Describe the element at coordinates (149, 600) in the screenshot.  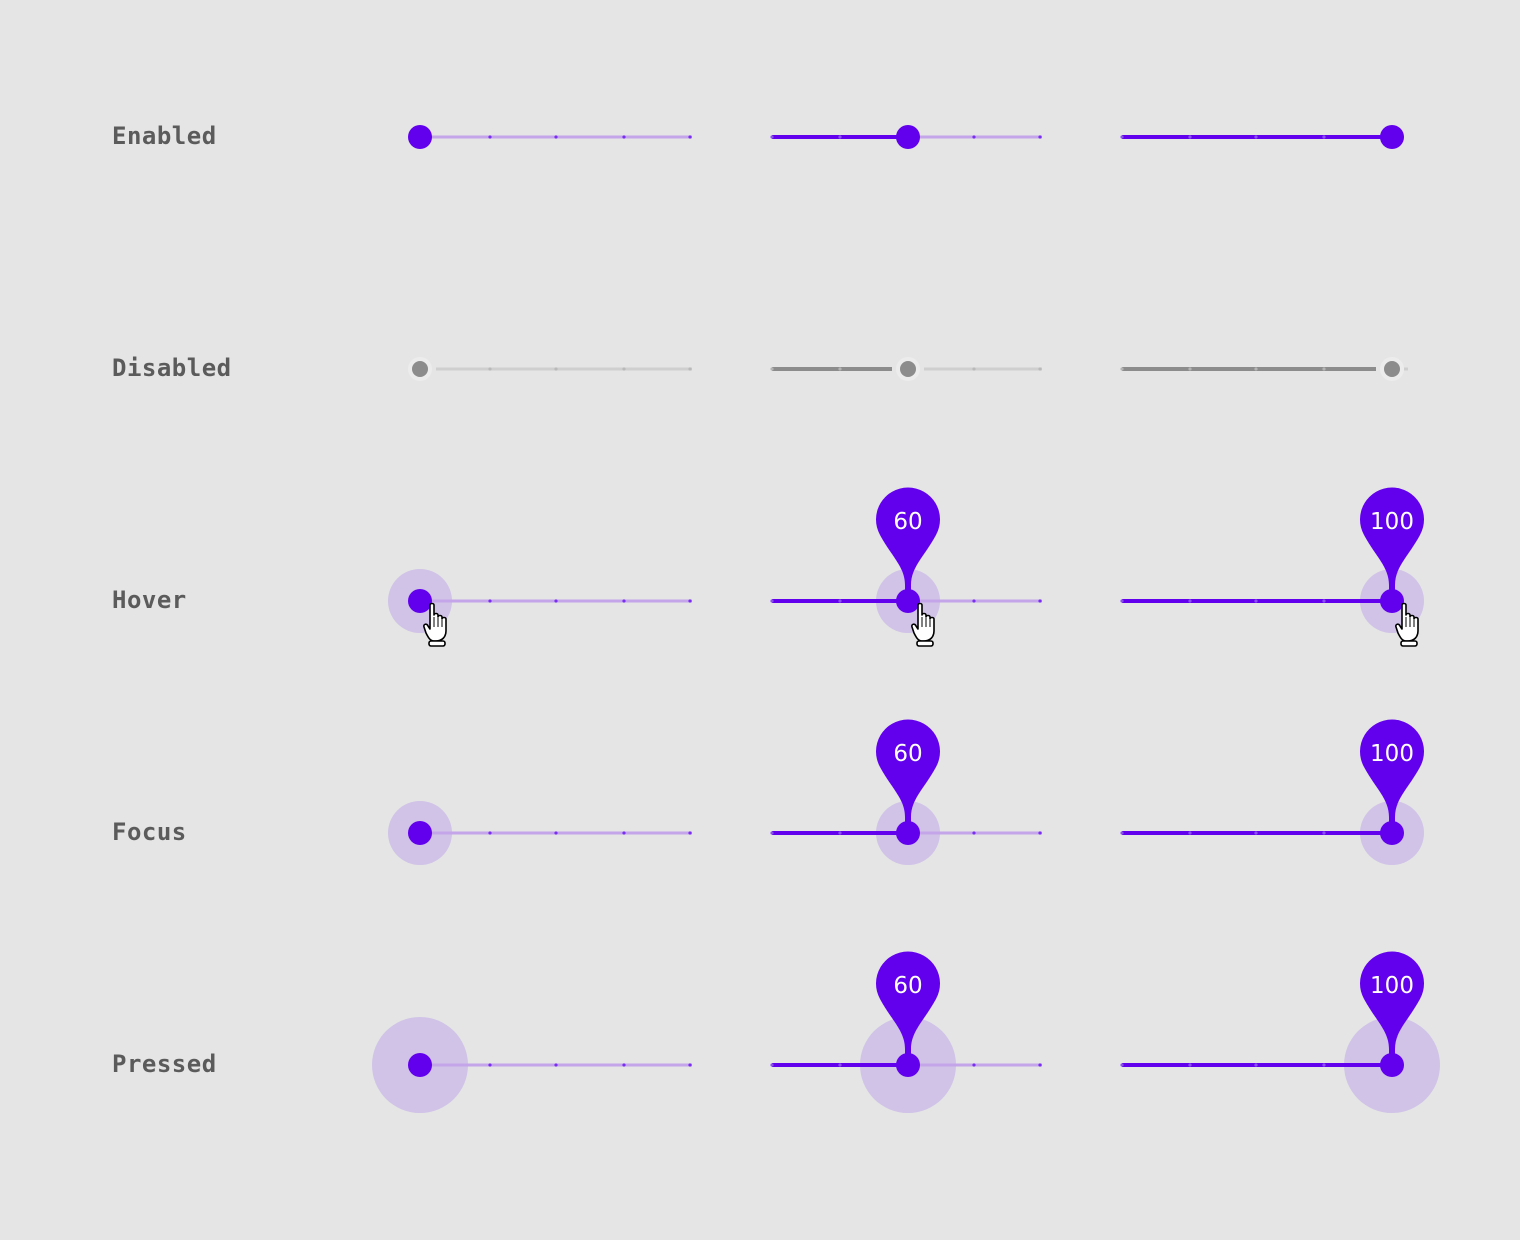
I see `state-label-hover: Hover` at that location.